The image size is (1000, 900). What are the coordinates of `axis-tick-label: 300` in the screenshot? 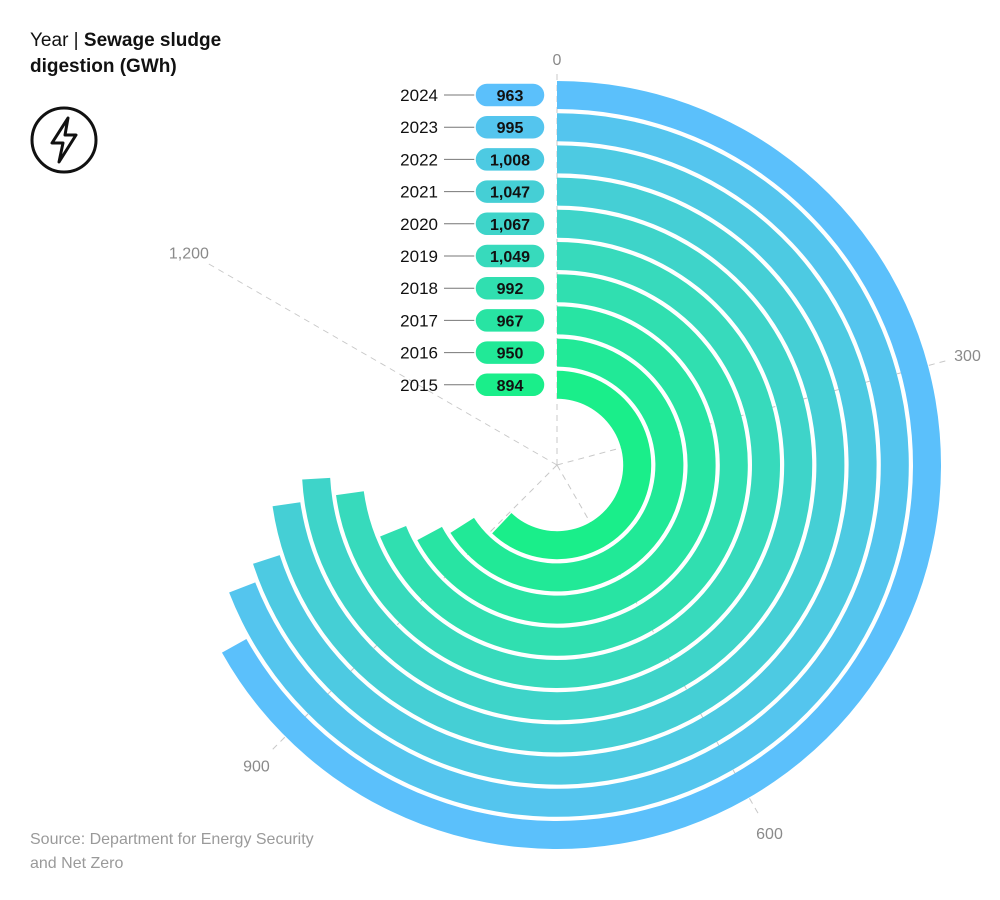 It's located at (967, 356).